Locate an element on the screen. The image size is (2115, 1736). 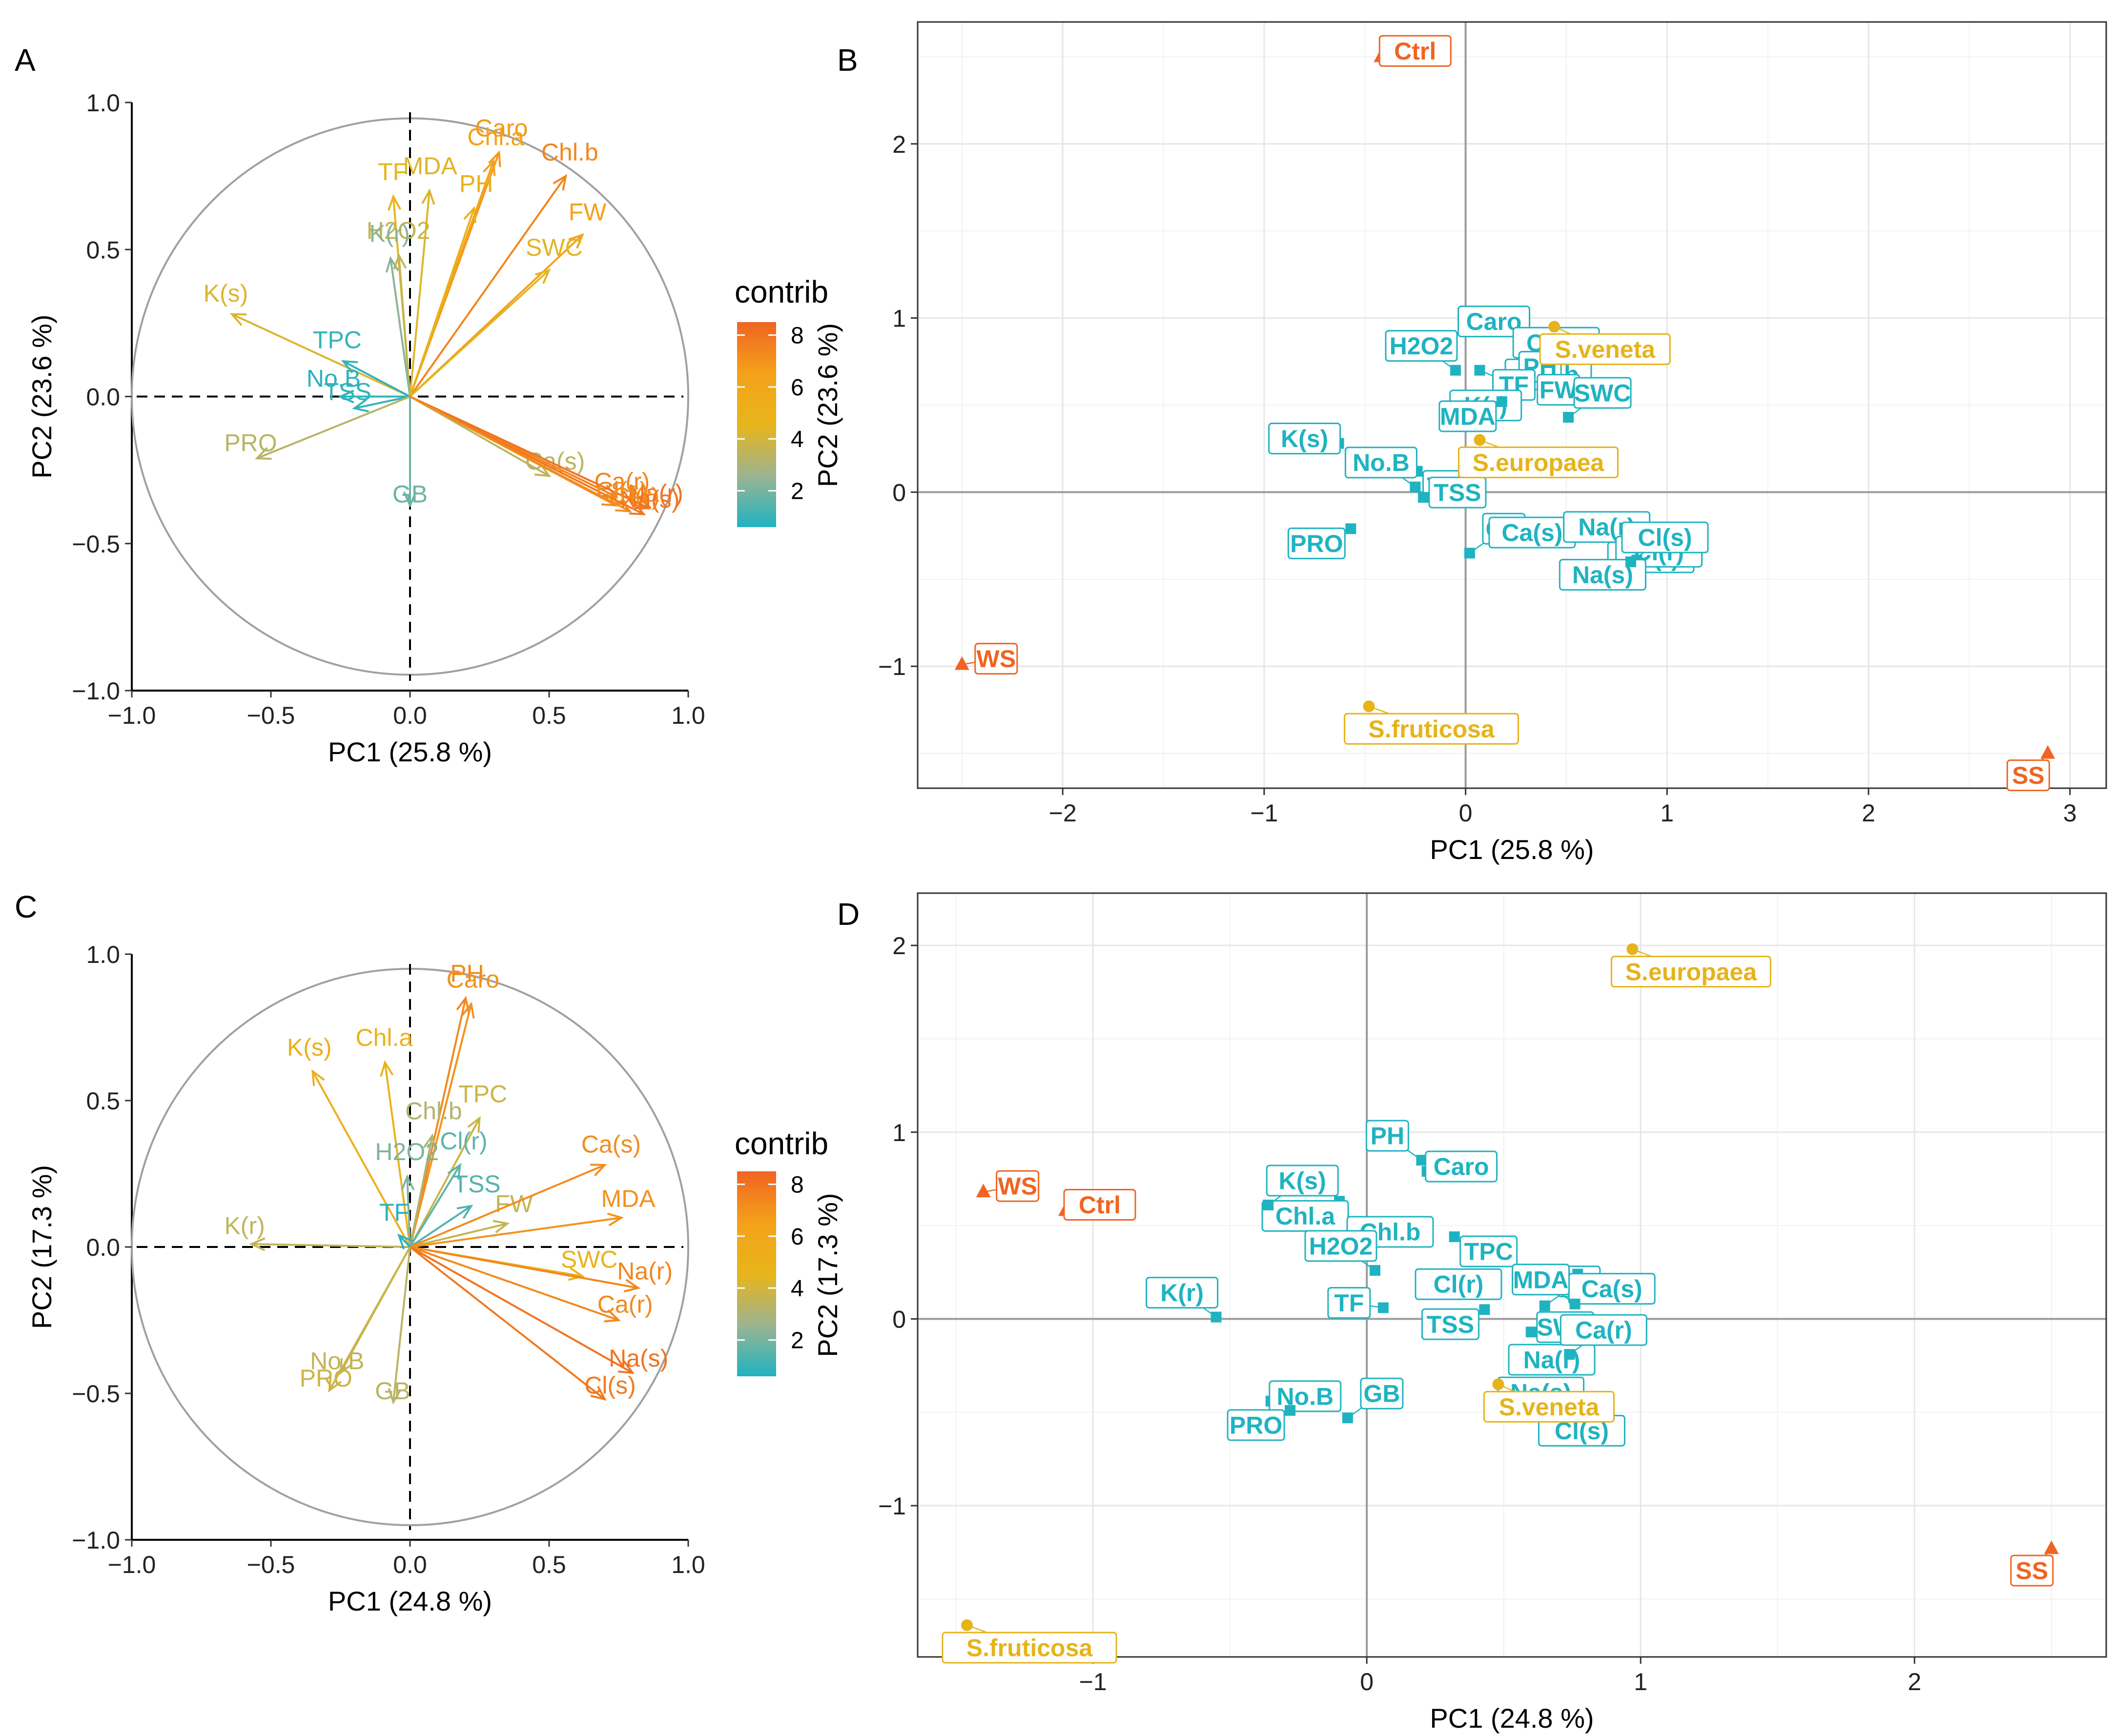
label-text: MDA is located at coordinates (1468, 416).